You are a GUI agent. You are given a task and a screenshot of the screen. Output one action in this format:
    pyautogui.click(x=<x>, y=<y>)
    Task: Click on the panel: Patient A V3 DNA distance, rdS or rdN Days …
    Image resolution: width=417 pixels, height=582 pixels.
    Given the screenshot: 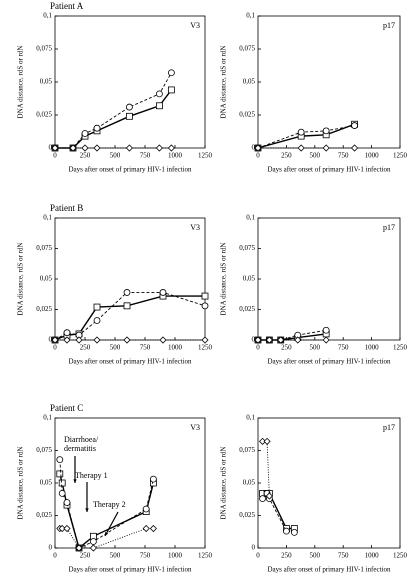 What is the action you would take?
    pyautogui.click(x=115, y=87)
    